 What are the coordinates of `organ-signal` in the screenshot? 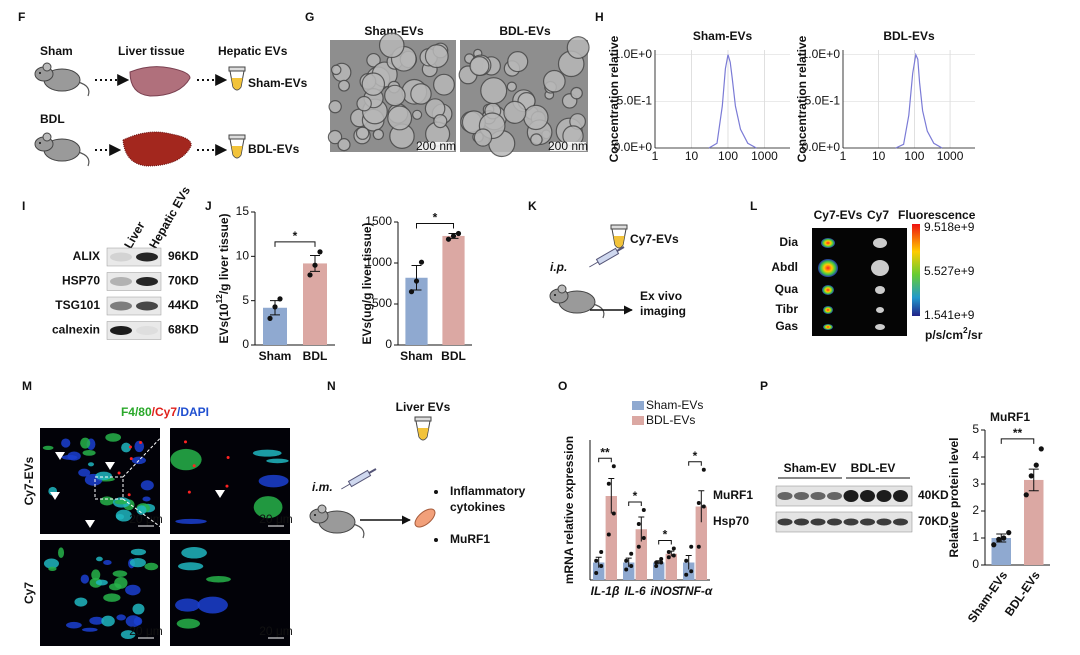 It's located at (828, 327).